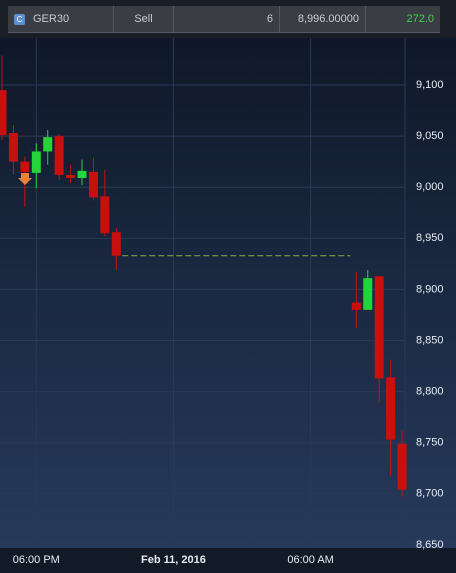 The height and width of the screenshot is (573, 456). Describe the element at coordinates (173, 560) in the screenshot. I see `x-tick-label: Feb 11, 2016` at that location.